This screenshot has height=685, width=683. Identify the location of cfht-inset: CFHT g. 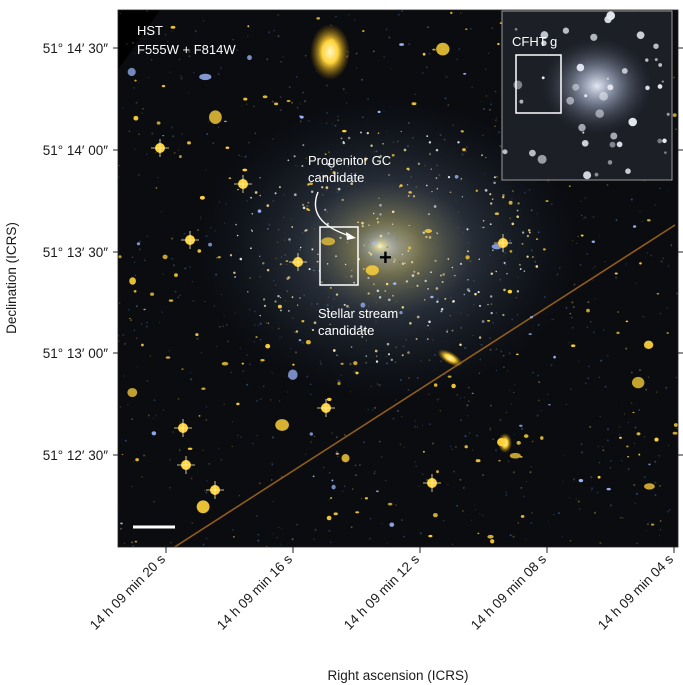
(587, 95).